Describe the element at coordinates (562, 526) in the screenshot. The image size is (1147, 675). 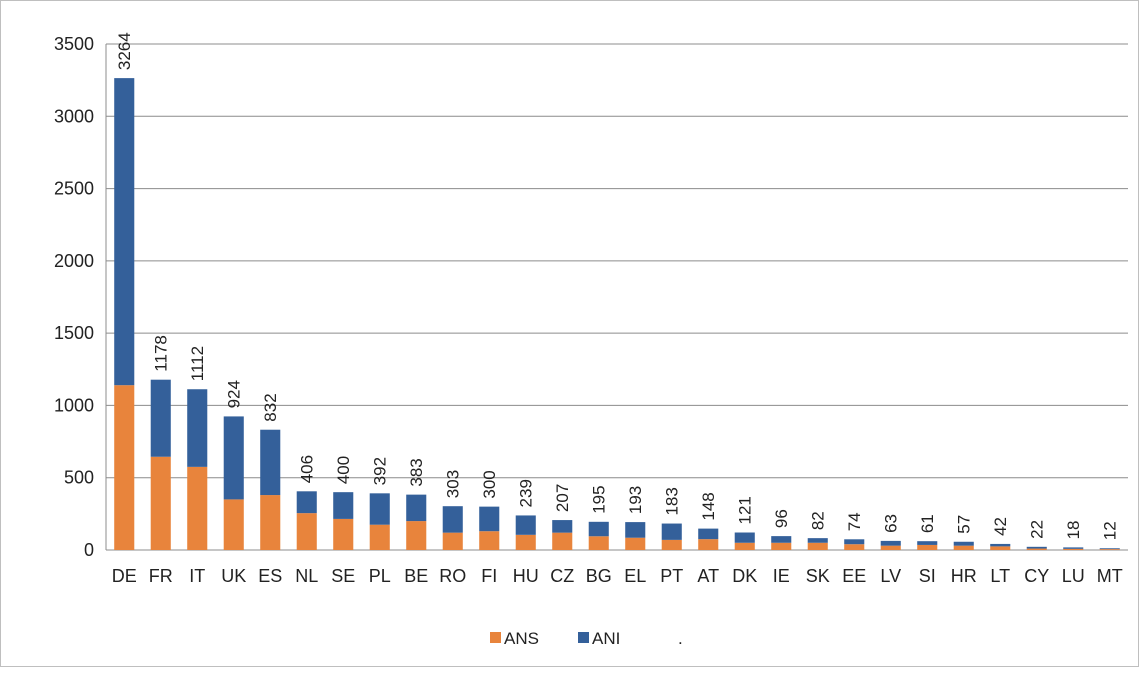
I see `bar-ani-cz` at that location.